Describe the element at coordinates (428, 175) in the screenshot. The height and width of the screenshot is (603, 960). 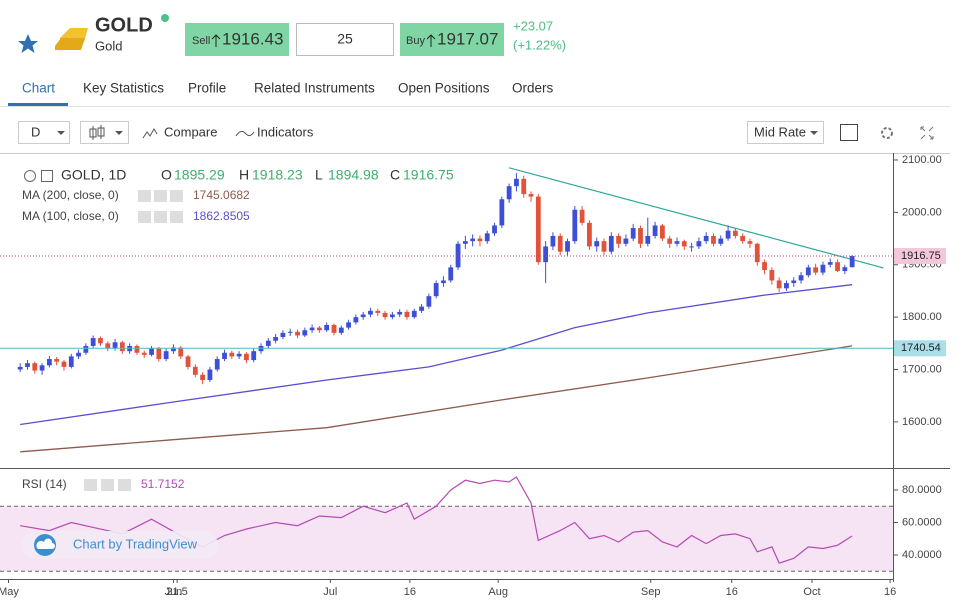
I see `ohlc-value: 1916.75` at that location.